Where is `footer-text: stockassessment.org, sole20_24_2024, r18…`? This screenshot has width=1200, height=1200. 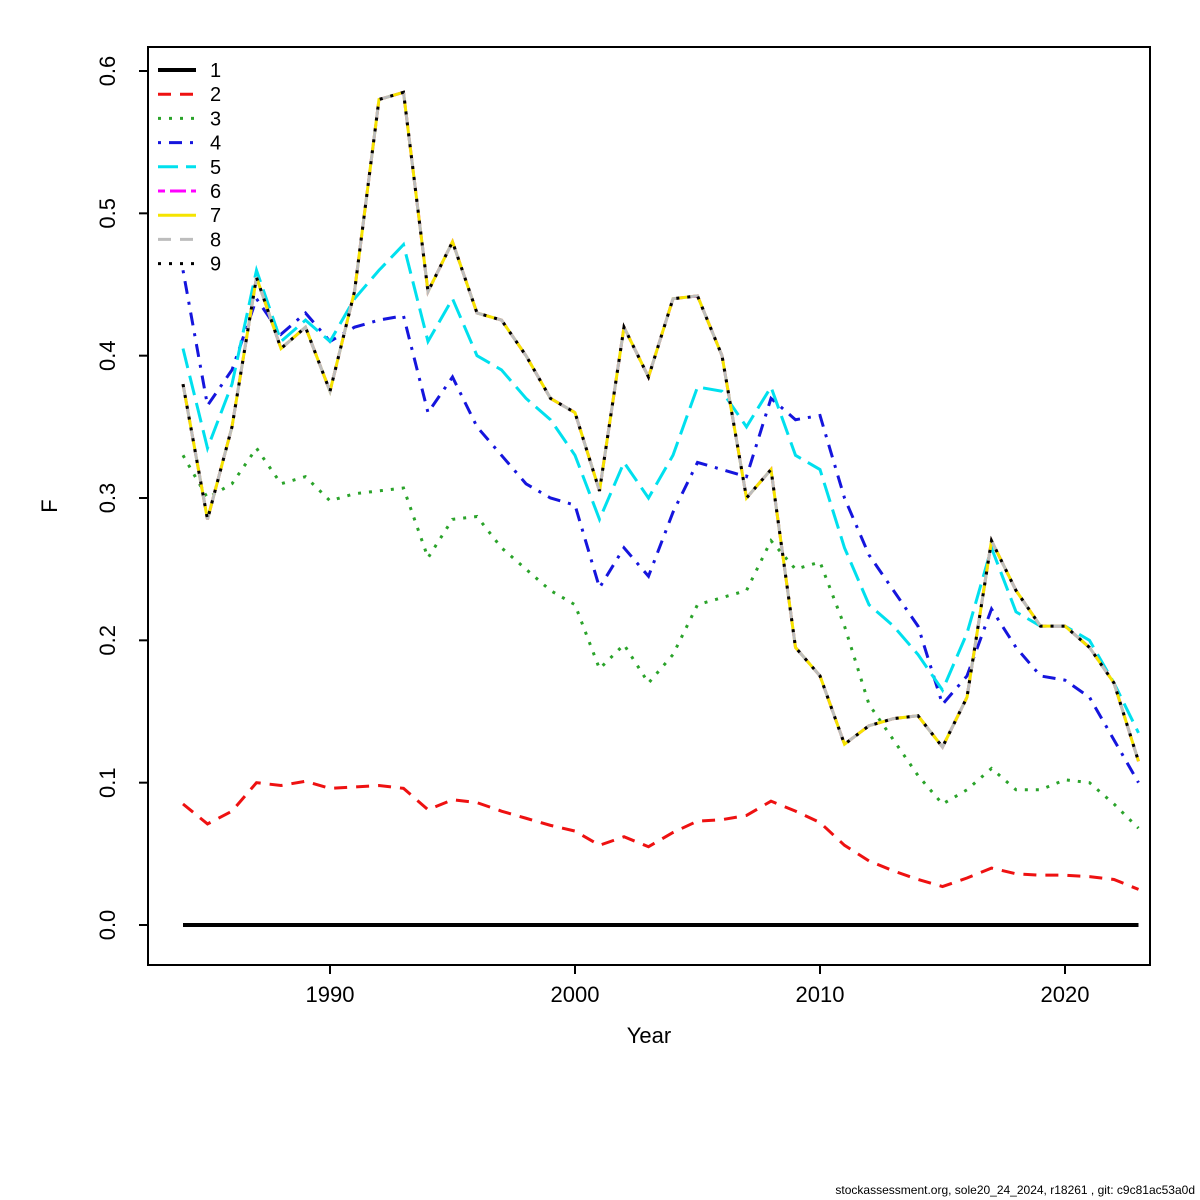 footer-text: stockassessment.org, sole20_24_2024, r18… is located at coordinates (1015, 1190).